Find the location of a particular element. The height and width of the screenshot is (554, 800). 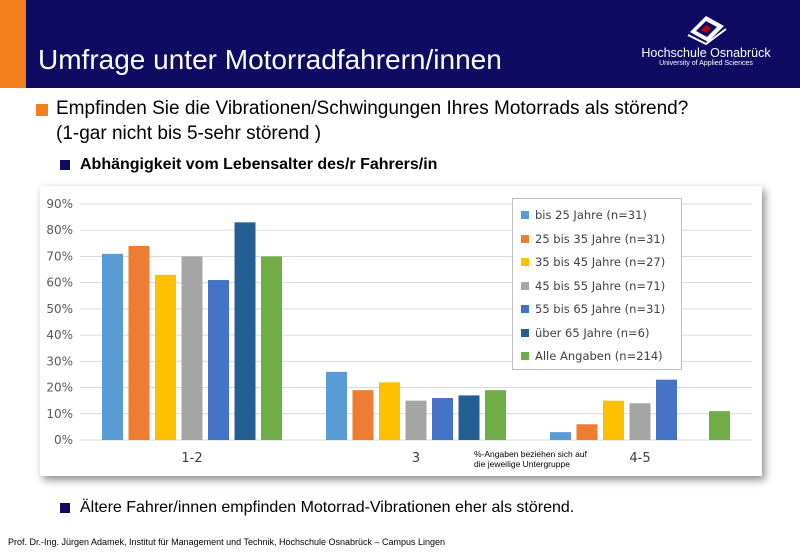

legend-item: über 65 Jahre (n=6) is located at coordinates (585, 333).